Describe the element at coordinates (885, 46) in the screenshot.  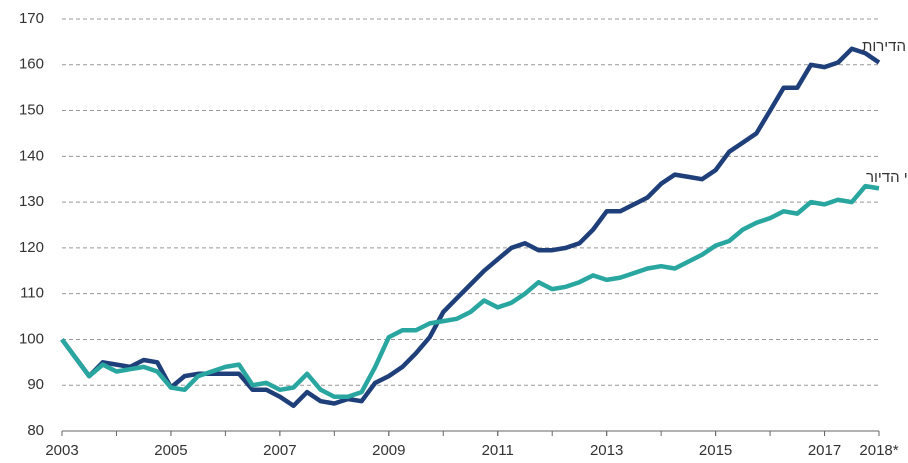
I see `series-label: מדד מחירי הדירות` at that location.